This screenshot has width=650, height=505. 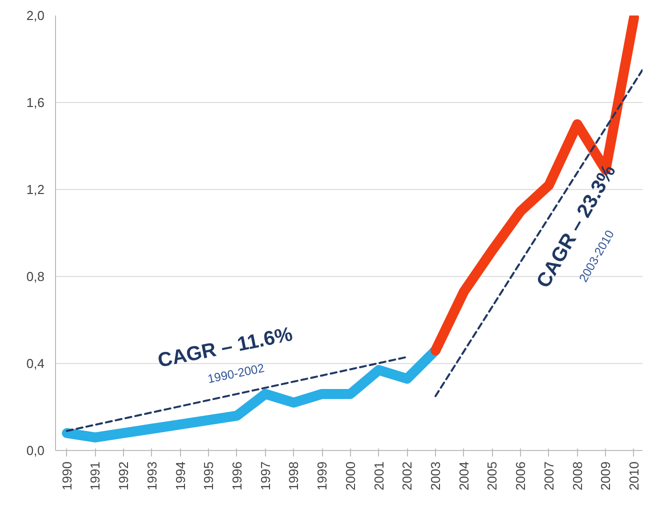 I want to click on x-tick-label: 2009, so click(x=606, y=476).